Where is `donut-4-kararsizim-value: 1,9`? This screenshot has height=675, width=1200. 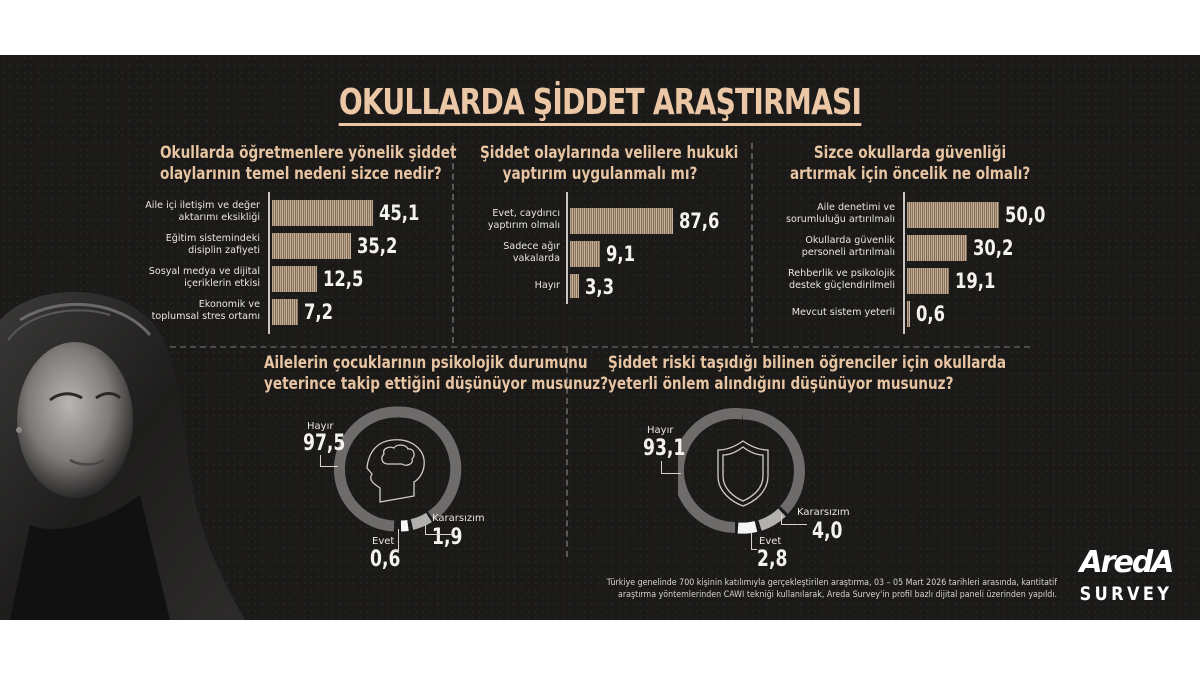
donut-4-kararsizim-value: 1,9 is located at coordinates (447, 537).